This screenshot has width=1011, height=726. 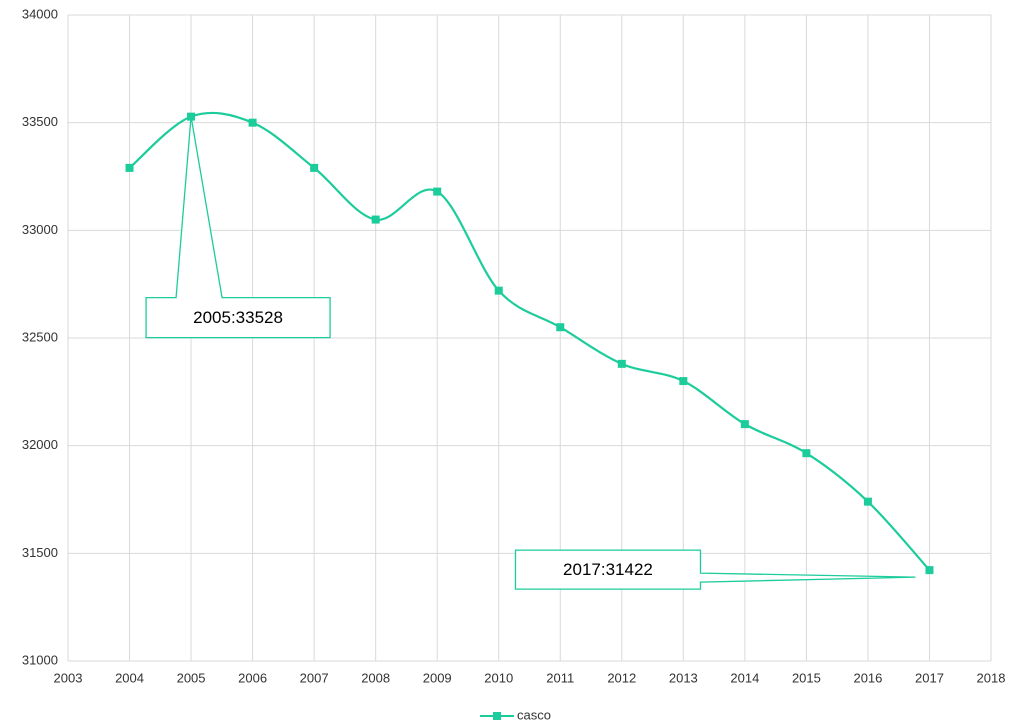 I want to click on x-tick-label: 2003, so click(x=68, y=677).